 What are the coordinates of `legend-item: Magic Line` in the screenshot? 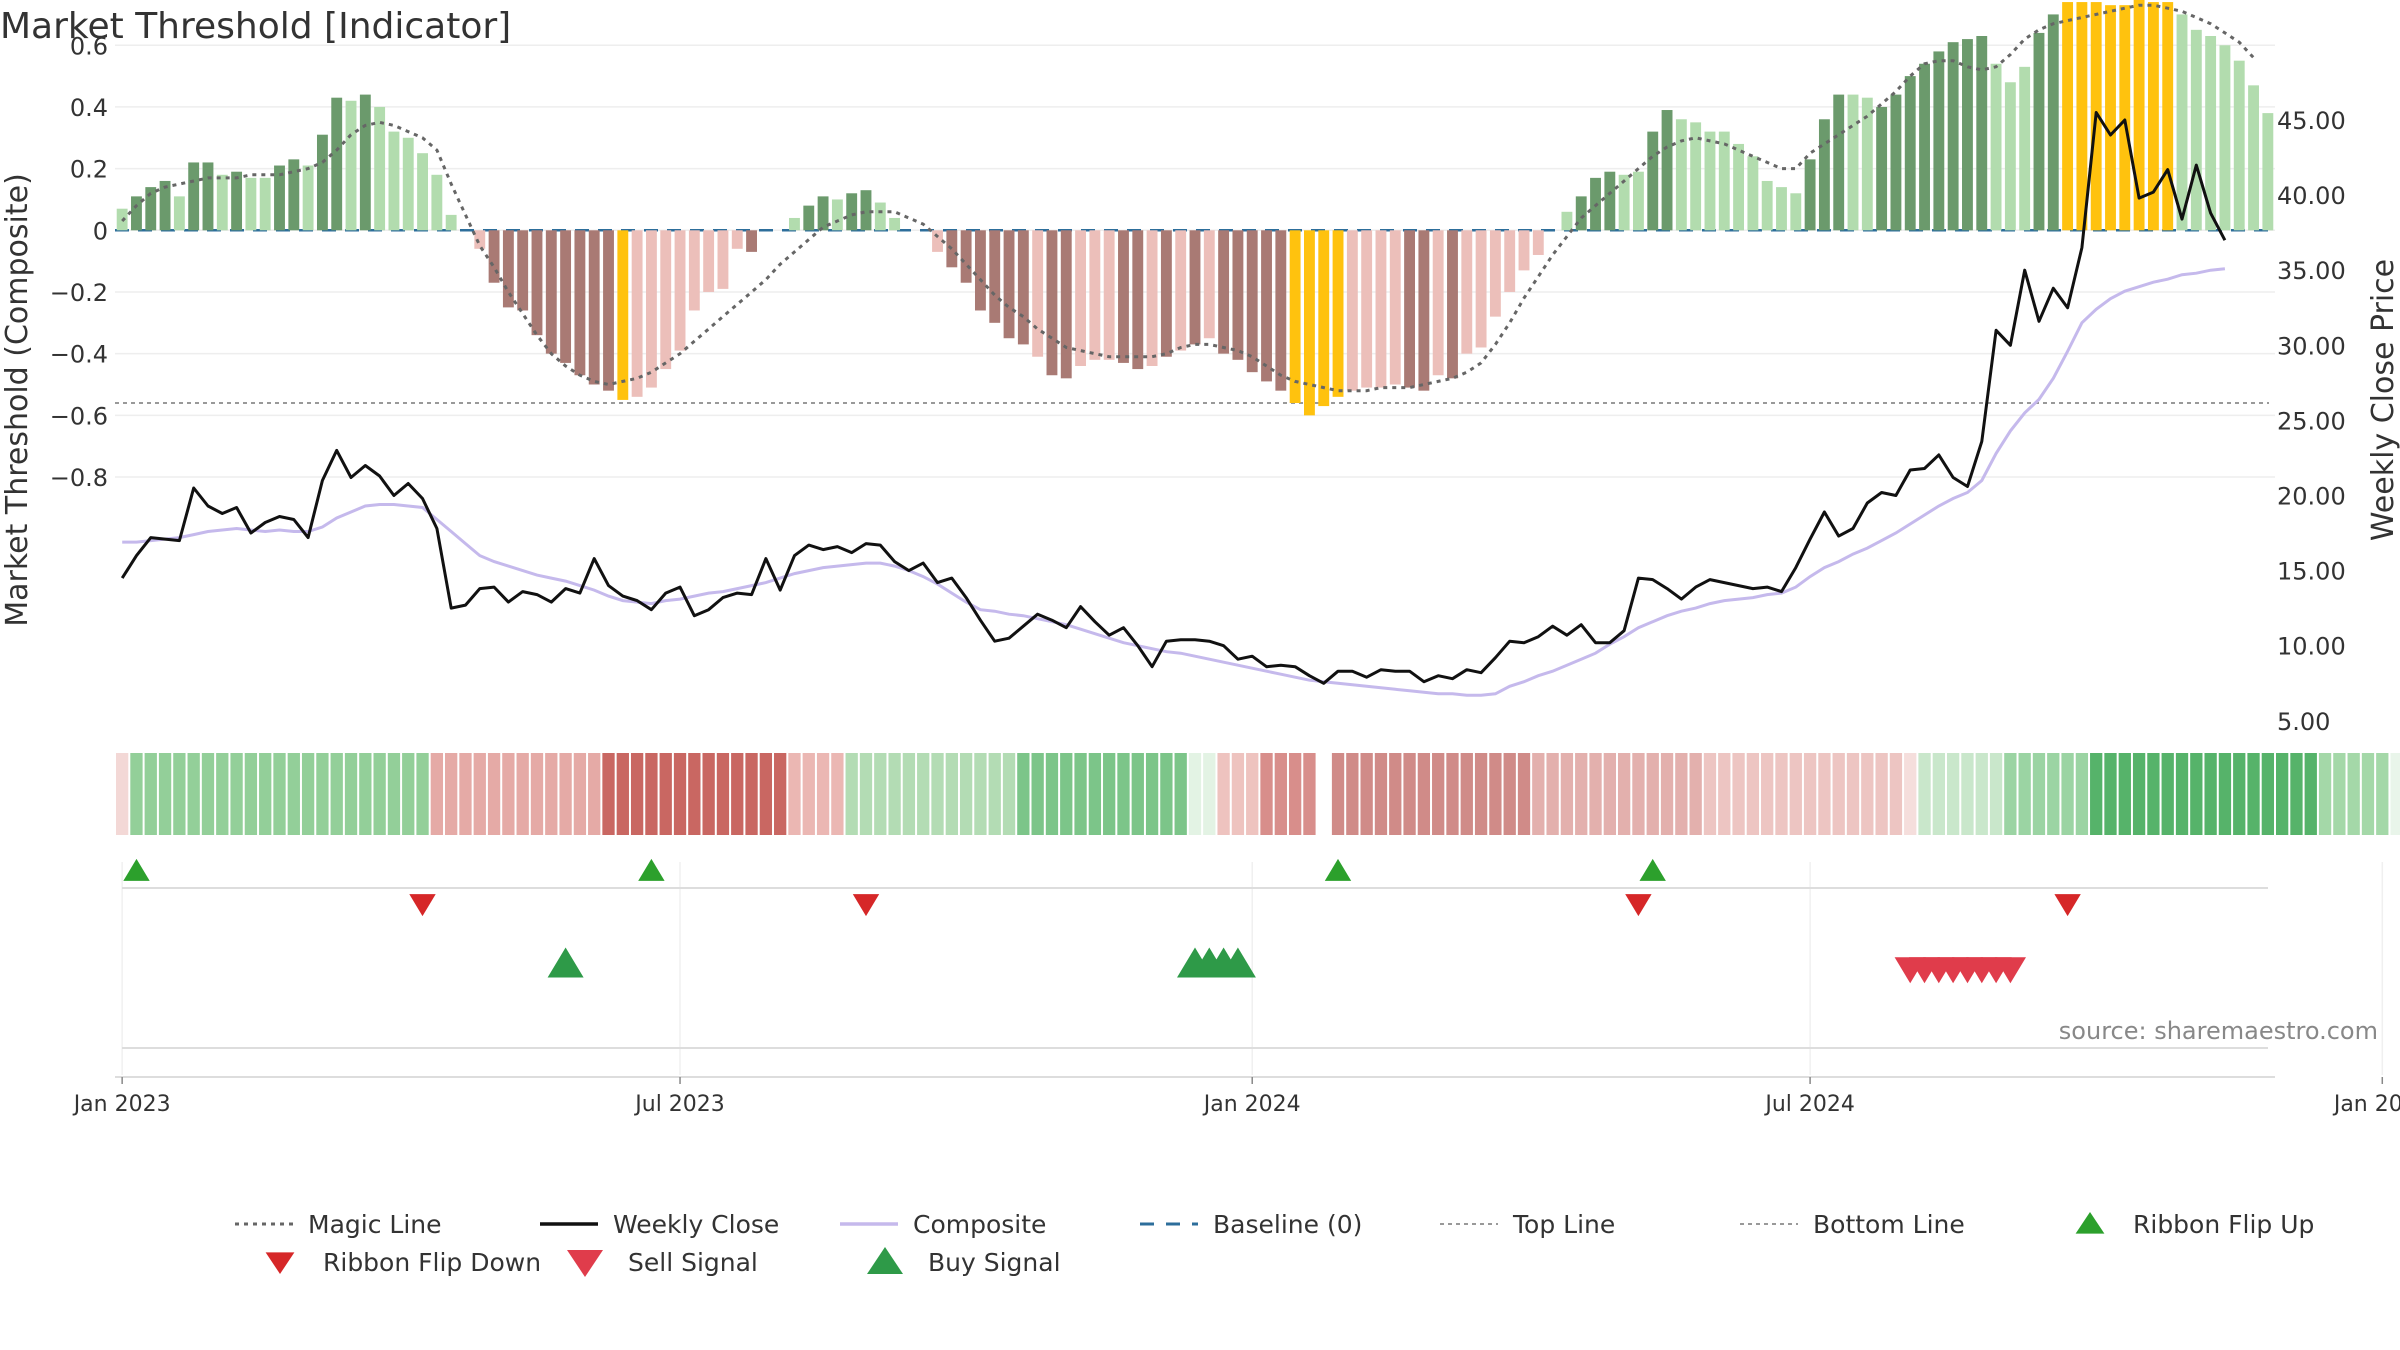 It's located at (338, 1224).